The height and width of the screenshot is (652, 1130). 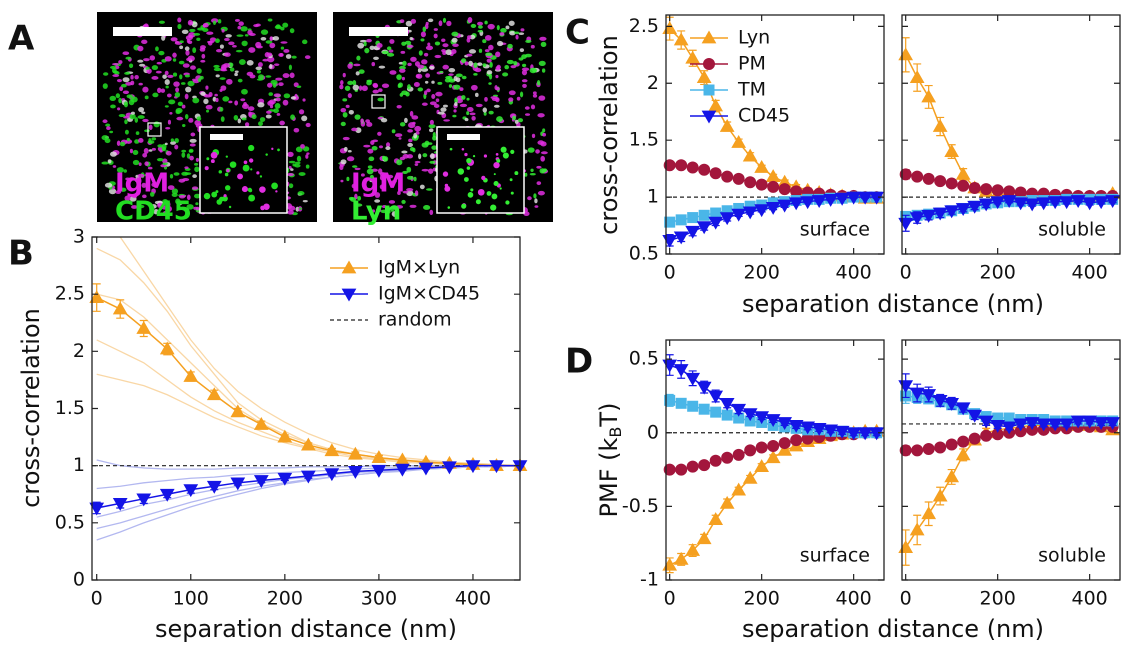 What do you see at coordinates (480, 170) in the screenshot?
I see `inset` at bounding box center [480, 170].